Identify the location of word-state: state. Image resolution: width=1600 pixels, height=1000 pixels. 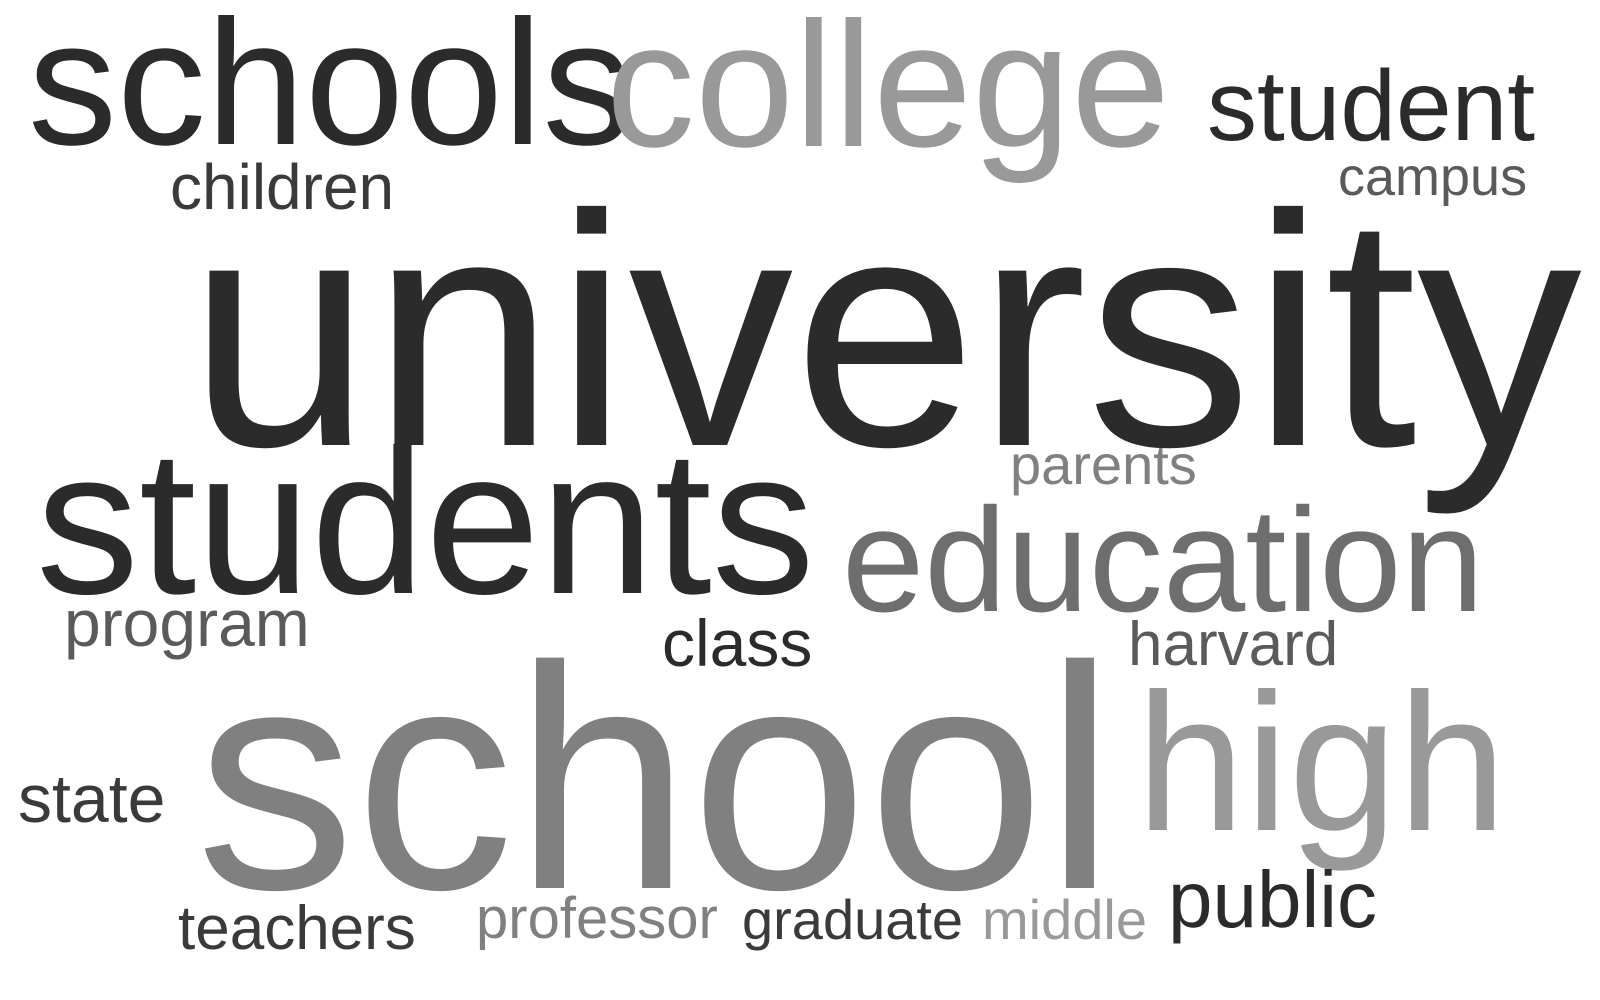
(92, 799).